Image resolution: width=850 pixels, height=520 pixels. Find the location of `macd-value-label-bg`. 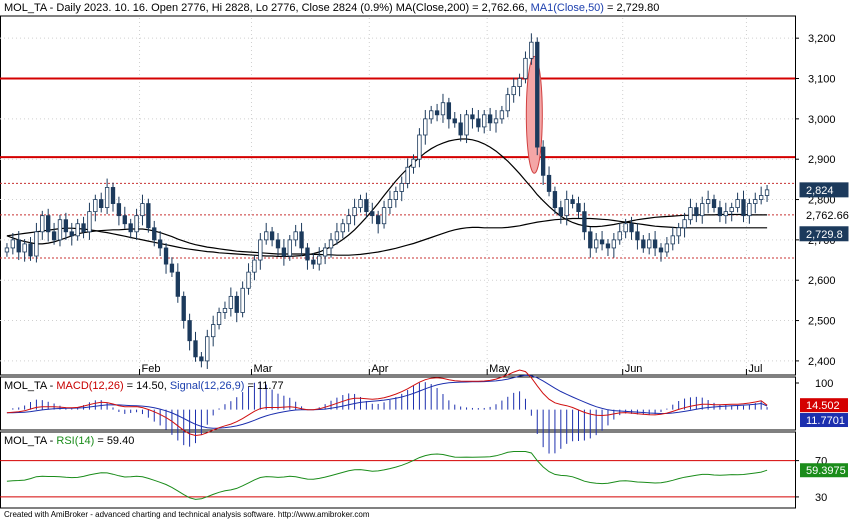

macd-value-label-bg is located at coordinates (824, 405).